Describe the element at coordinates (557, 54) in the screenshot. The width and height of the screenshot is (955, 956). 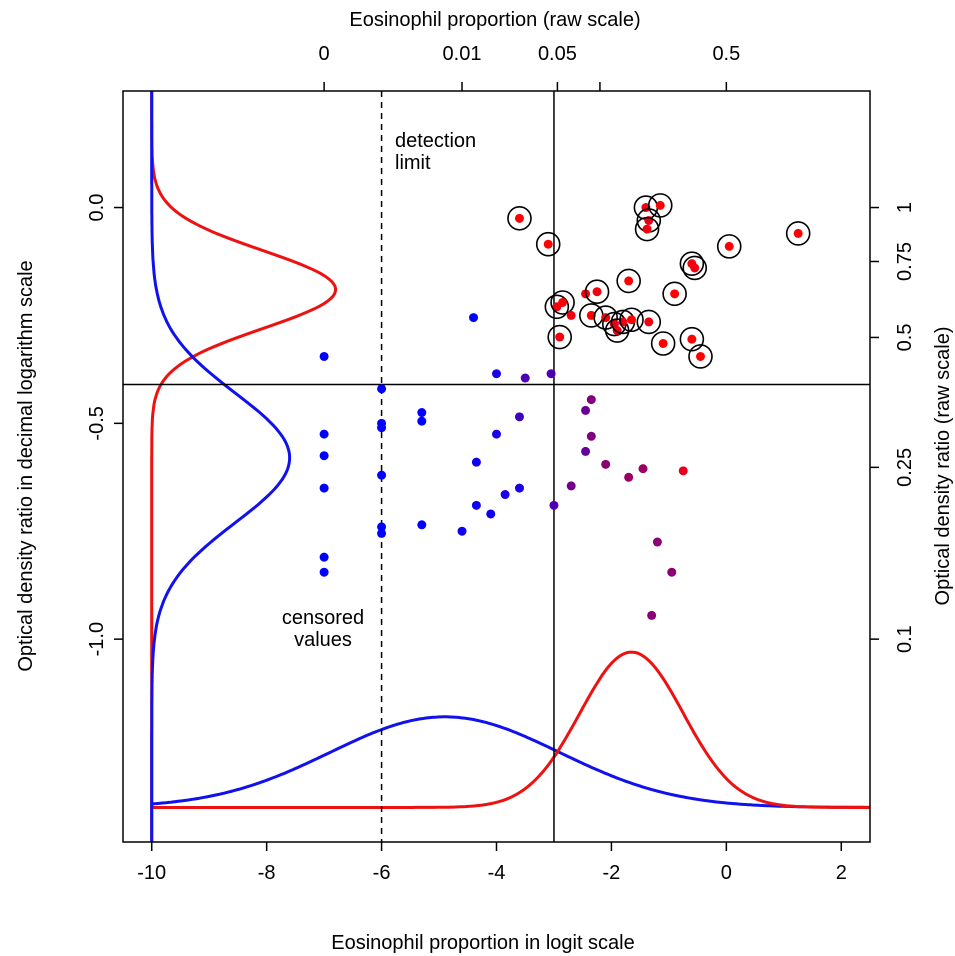
I see `top-tick-label-2: 0.05` at that location.